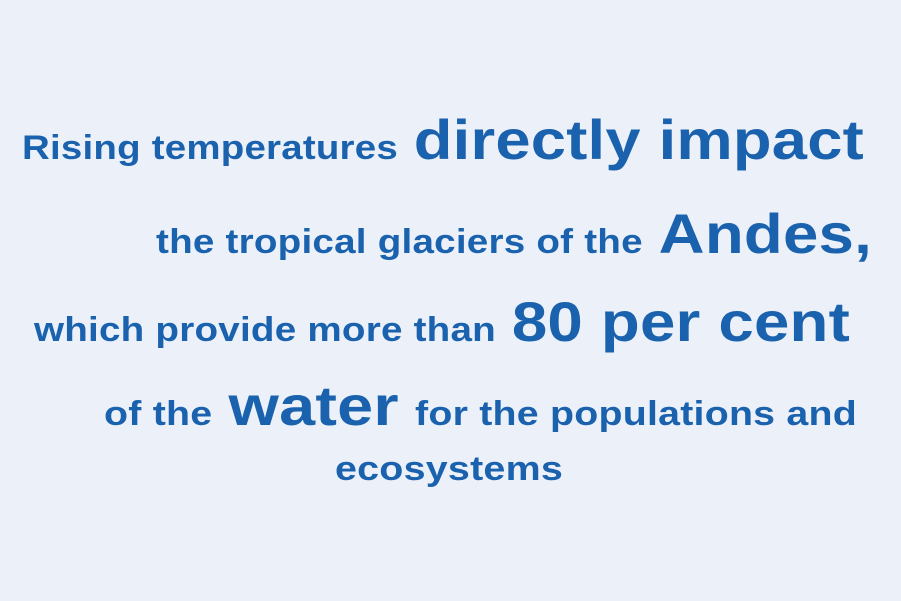 The width and height of the screenshot is (901, 601). I want to click on quote-line-4: of the water for the populations and, so click(480, 406).